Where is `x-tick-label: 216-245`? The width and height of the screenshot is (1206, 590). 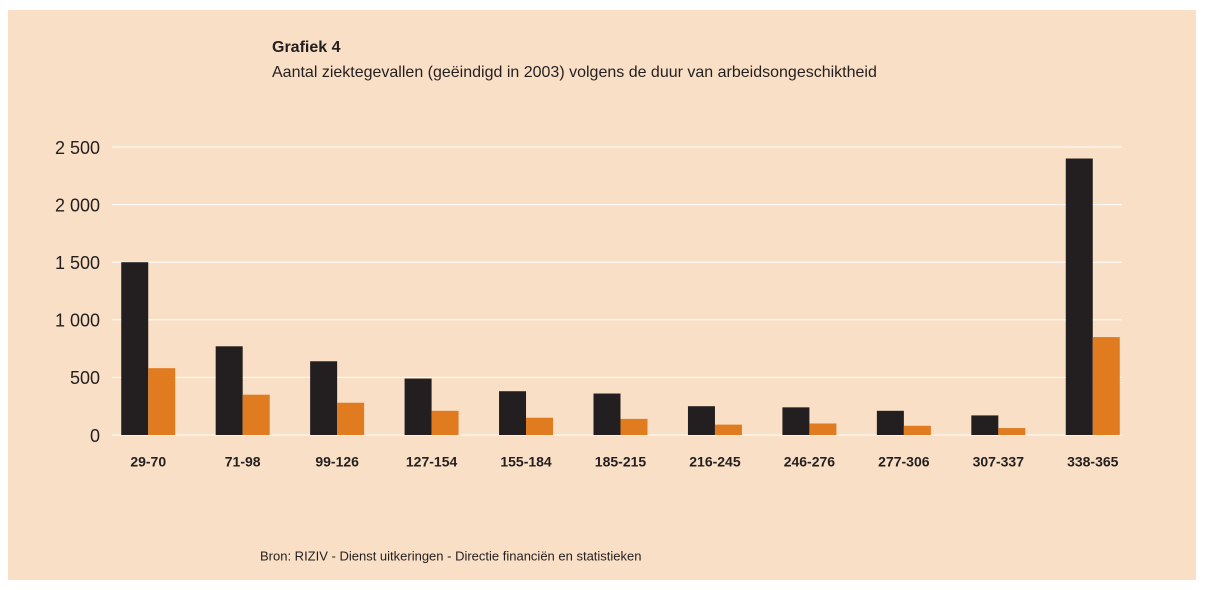
x-tick-label: 216-245 is located at coordinates (715, 462).